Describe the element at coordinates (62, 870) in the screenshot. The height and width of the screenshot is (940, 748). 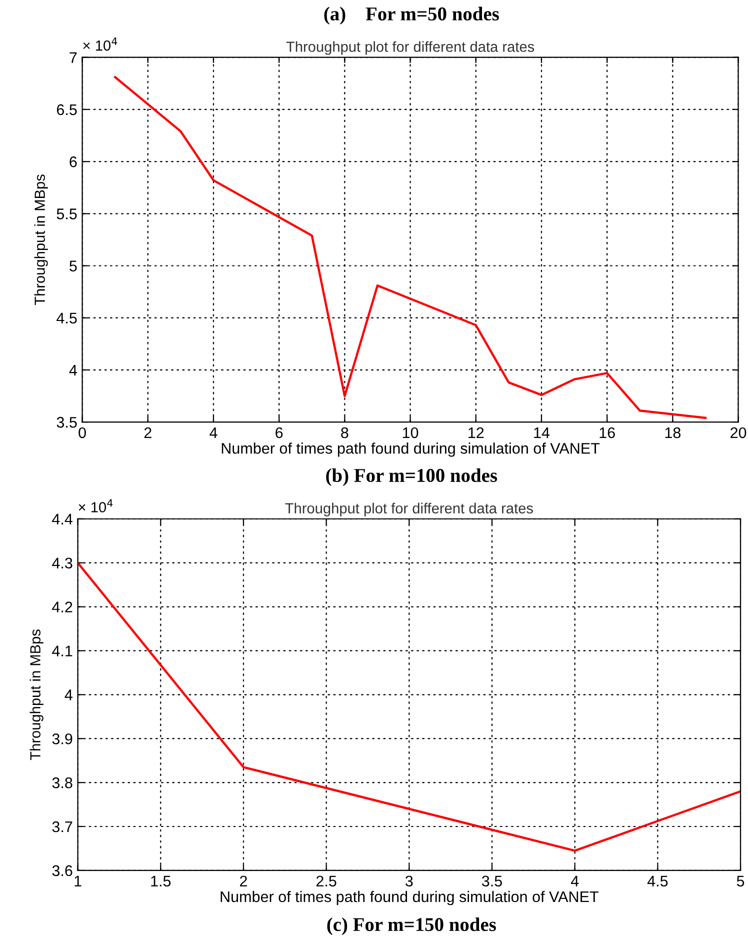
I see `y-tick-label: 3.6` at that location.